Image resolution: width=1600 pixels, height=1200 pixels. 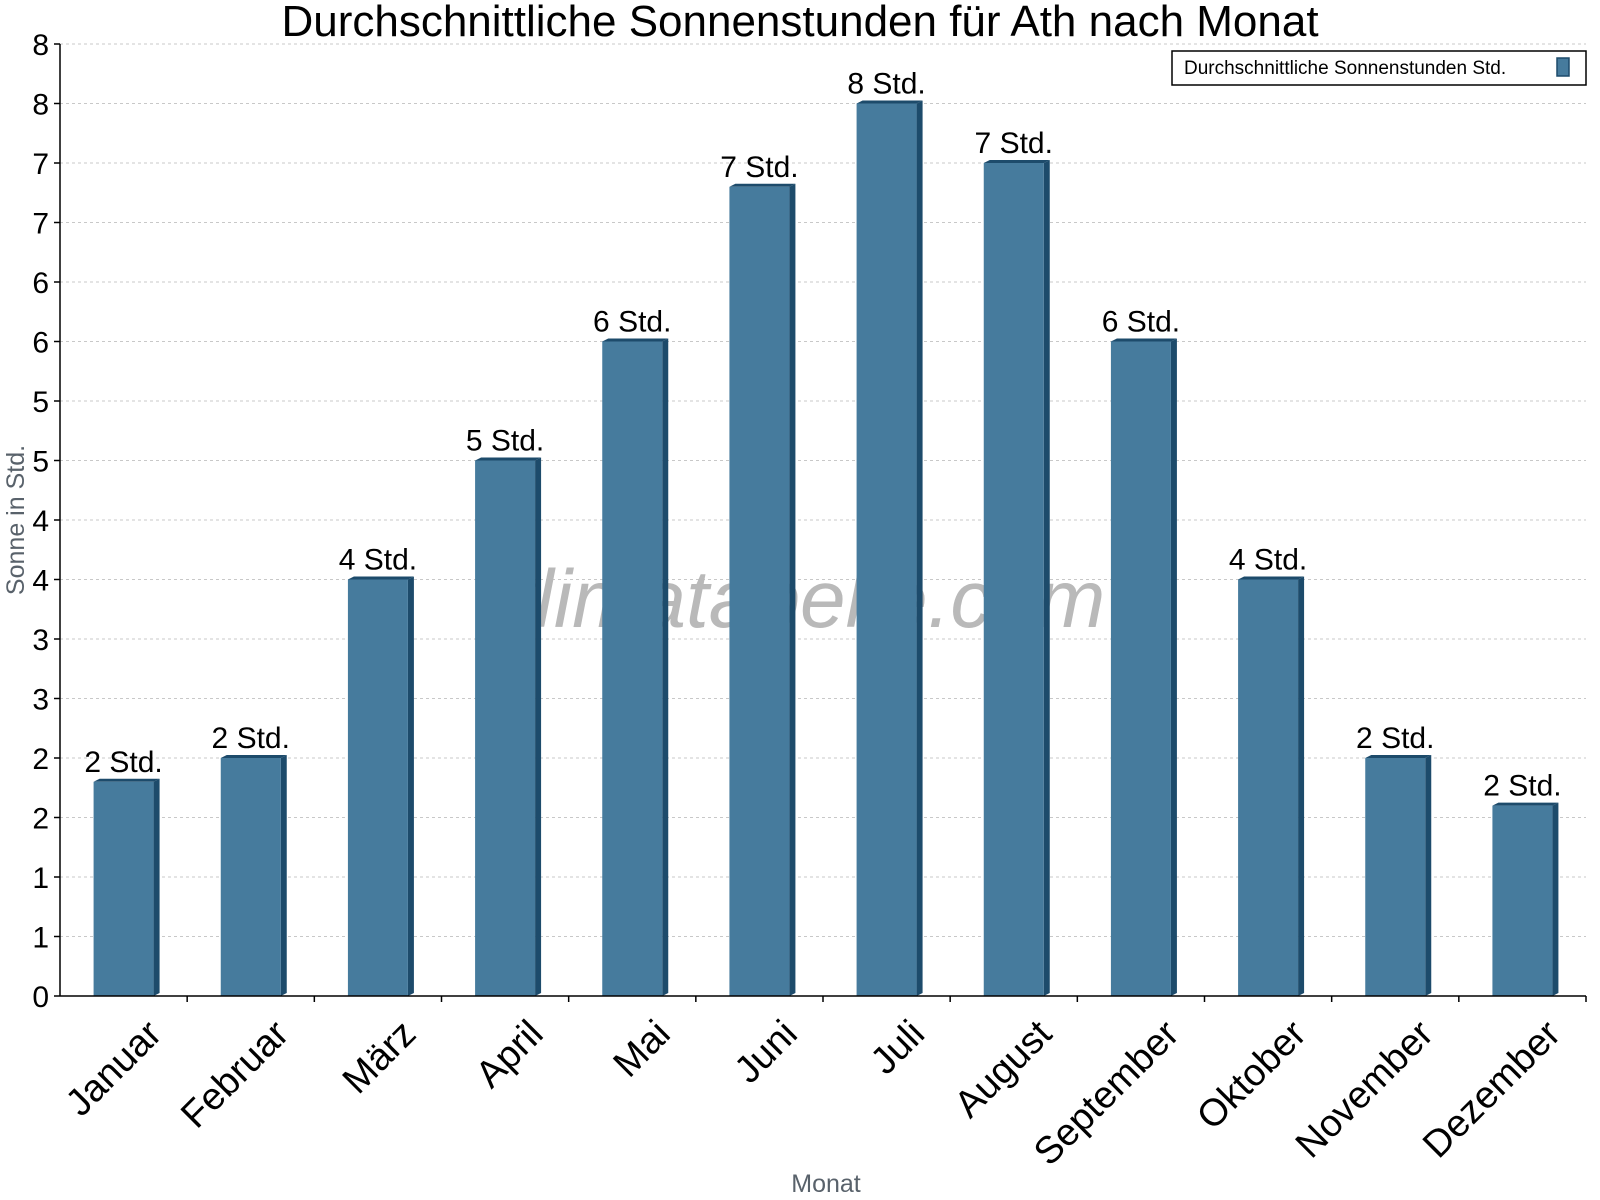 What do you see at coordinates (379, 1057) in the screenshot?
I see `x-tick-label: März` at bounding box center [379, 1057].